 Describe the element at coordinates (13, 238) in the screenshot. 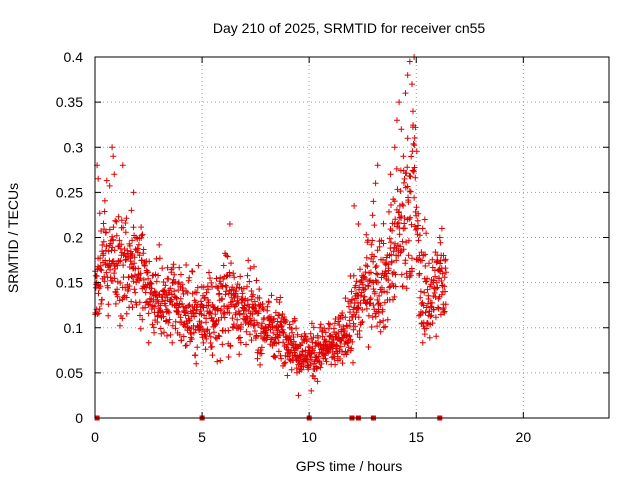

I see `y-axis-title: SRMTID / TECUs` at that location.